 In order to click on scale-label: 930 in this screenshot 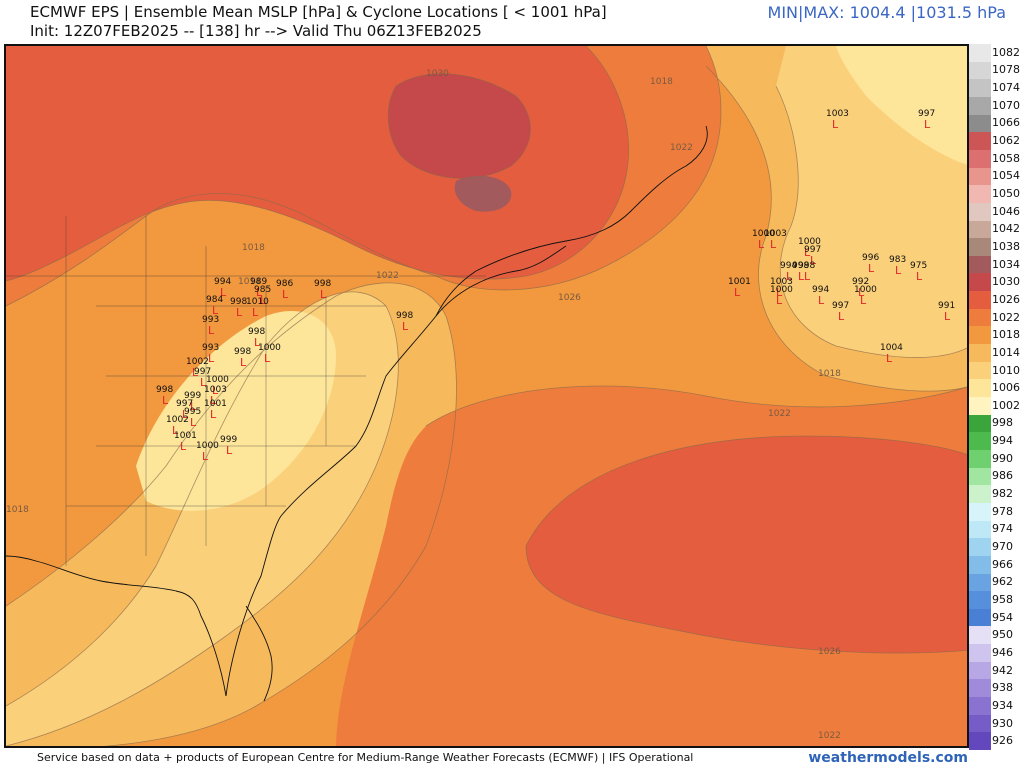, I will do `click(1002, 723)`.